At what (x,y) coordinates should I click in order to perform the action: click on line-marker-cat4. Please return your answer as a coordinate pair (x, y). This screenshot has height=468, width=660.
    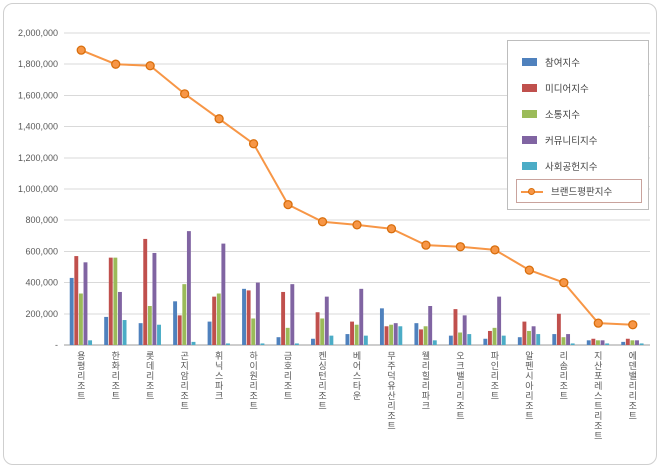
    Looking at the image, I should click on (219, 119).